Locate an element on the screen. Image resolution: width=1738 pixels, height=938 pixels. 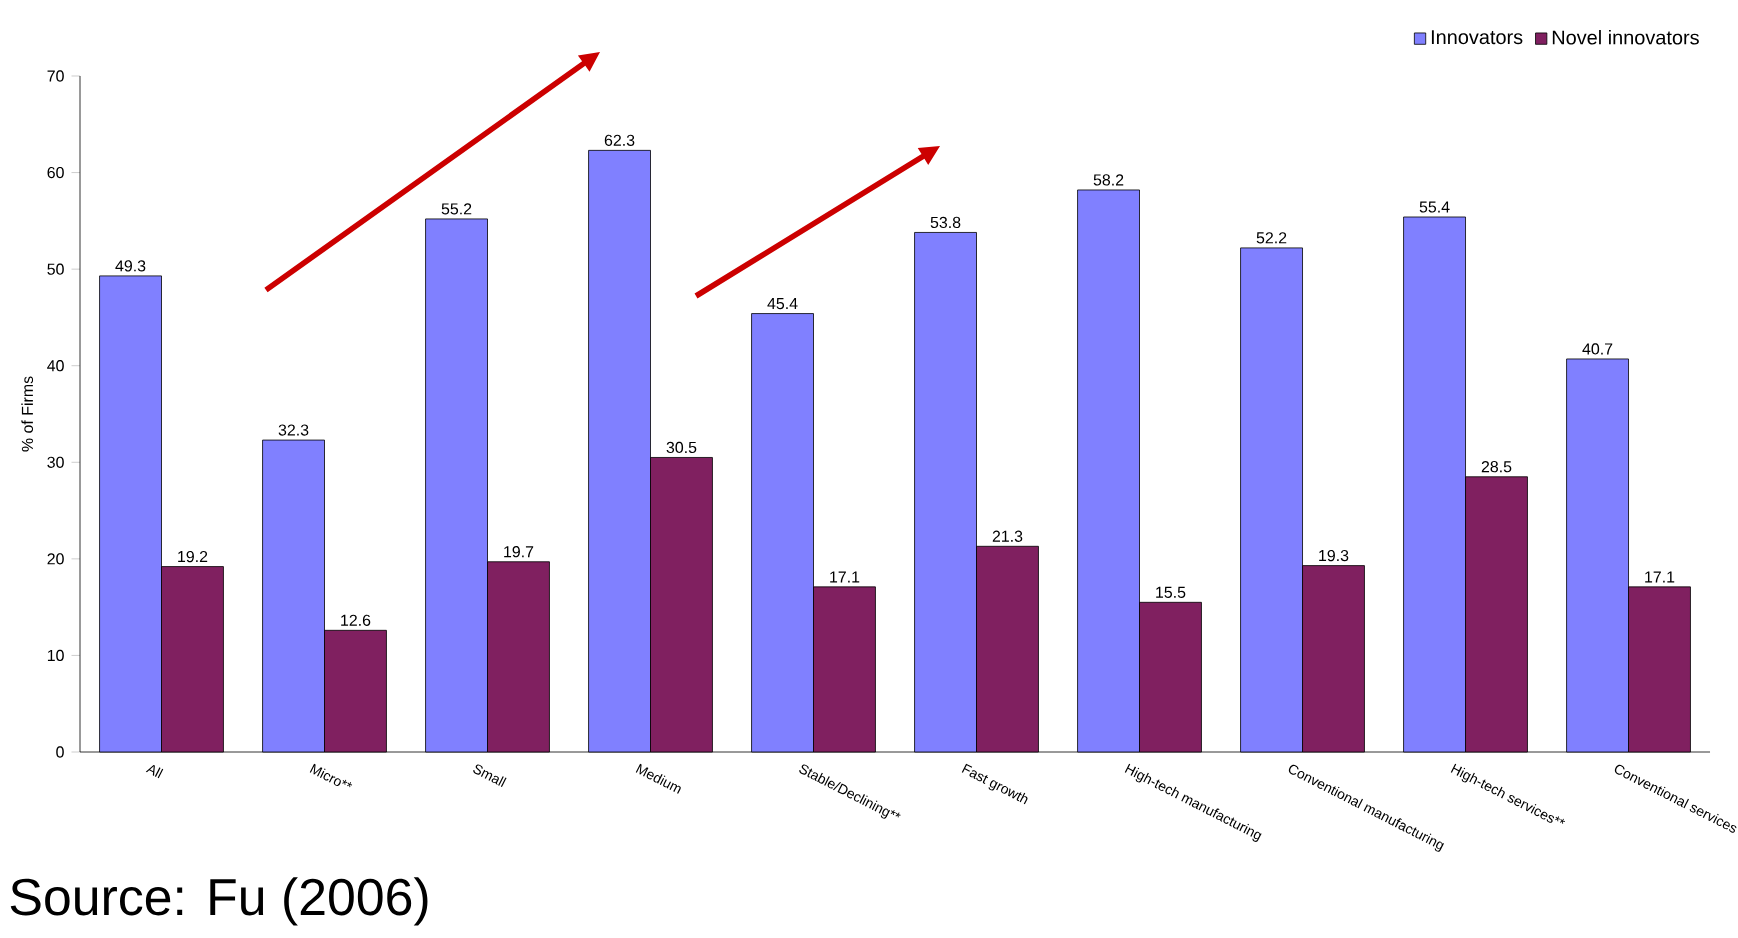
legend-label: Innovators is located at coordinates (1477, 37).